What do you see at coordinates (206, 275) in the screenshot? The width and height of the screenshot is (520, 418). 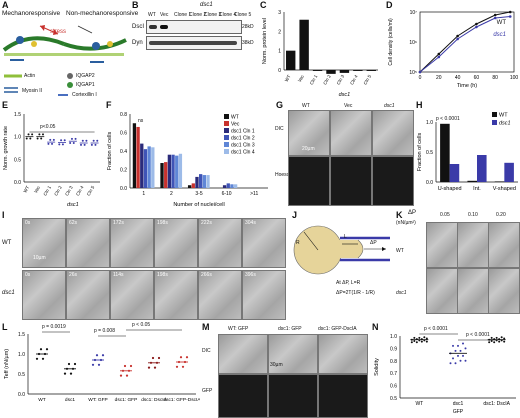 I see `frame-time: 266s` at bounding box center [206, 275].